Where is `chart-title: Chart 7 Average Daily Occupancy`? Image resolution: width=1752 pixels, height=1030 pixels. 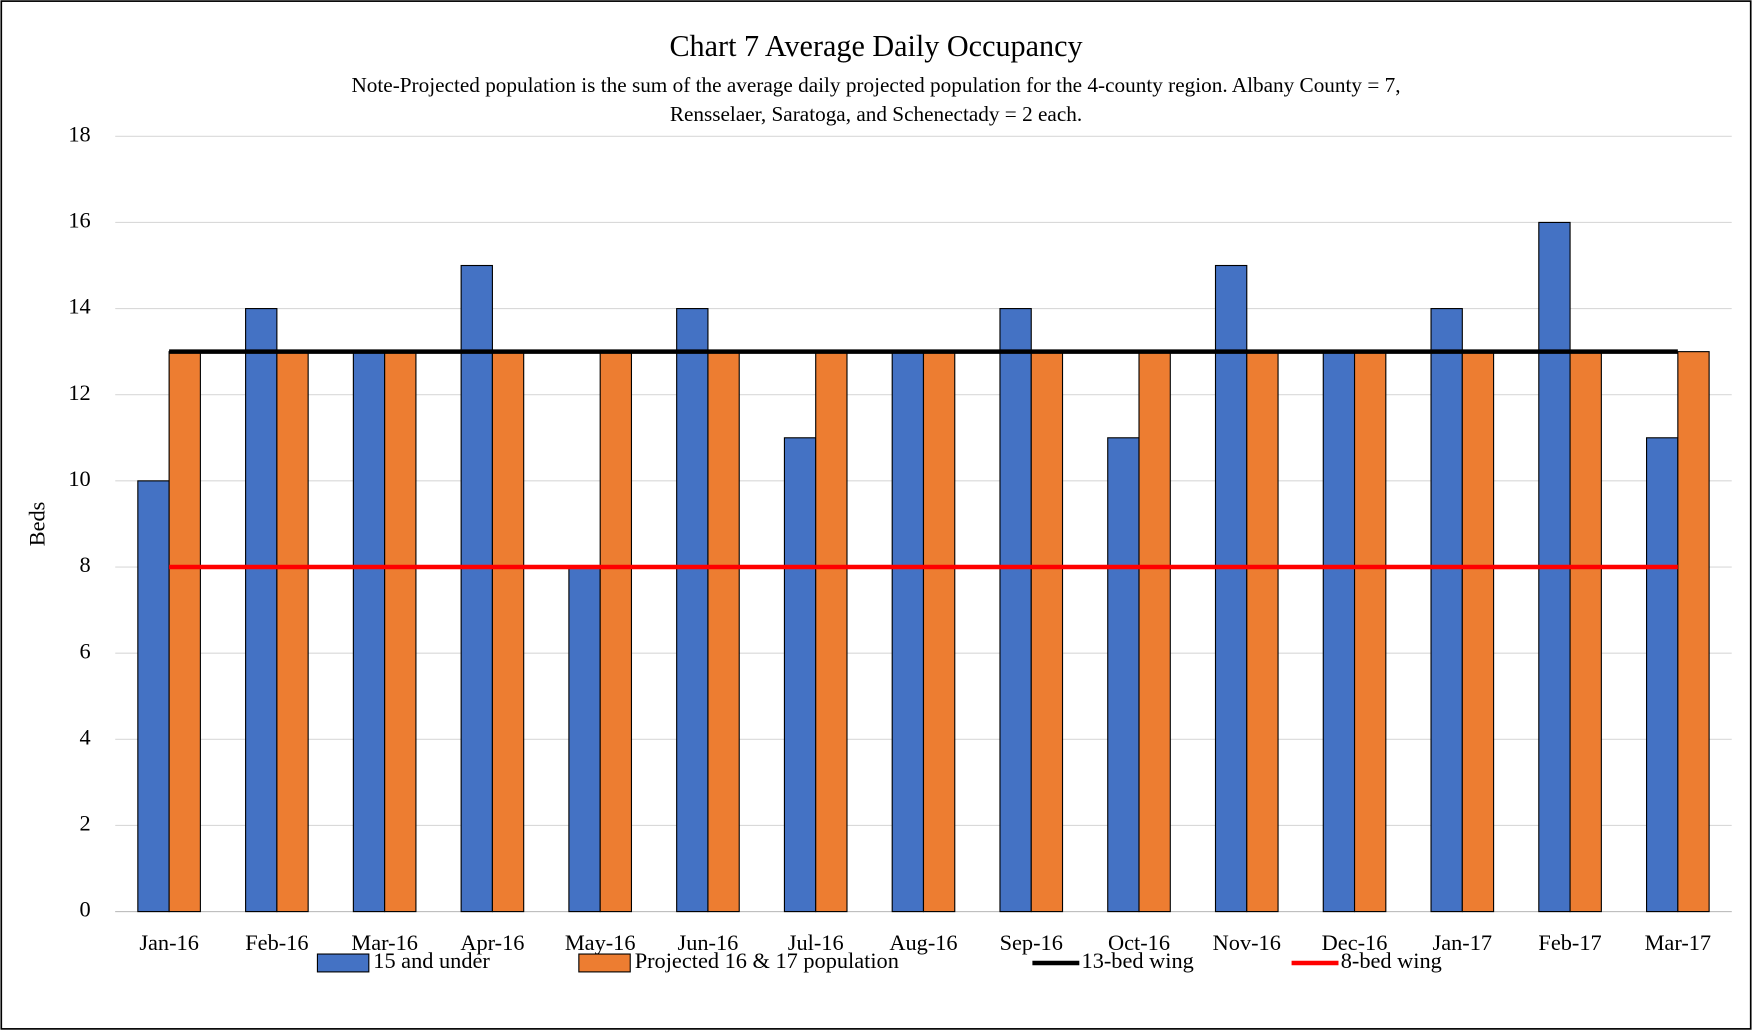 chart-title: Chart 7 Average Daily Occupancy is located at coordinates (875, 46).